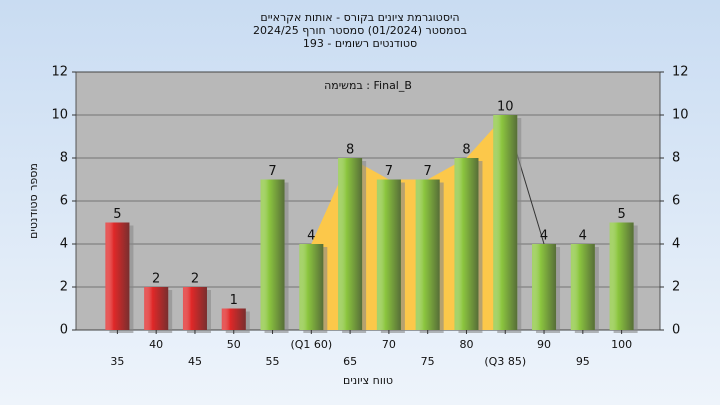 Image resolution: width=720 pixels, height=405 pixels. I want to click on x-tick-label: 100, so click(621, 344).